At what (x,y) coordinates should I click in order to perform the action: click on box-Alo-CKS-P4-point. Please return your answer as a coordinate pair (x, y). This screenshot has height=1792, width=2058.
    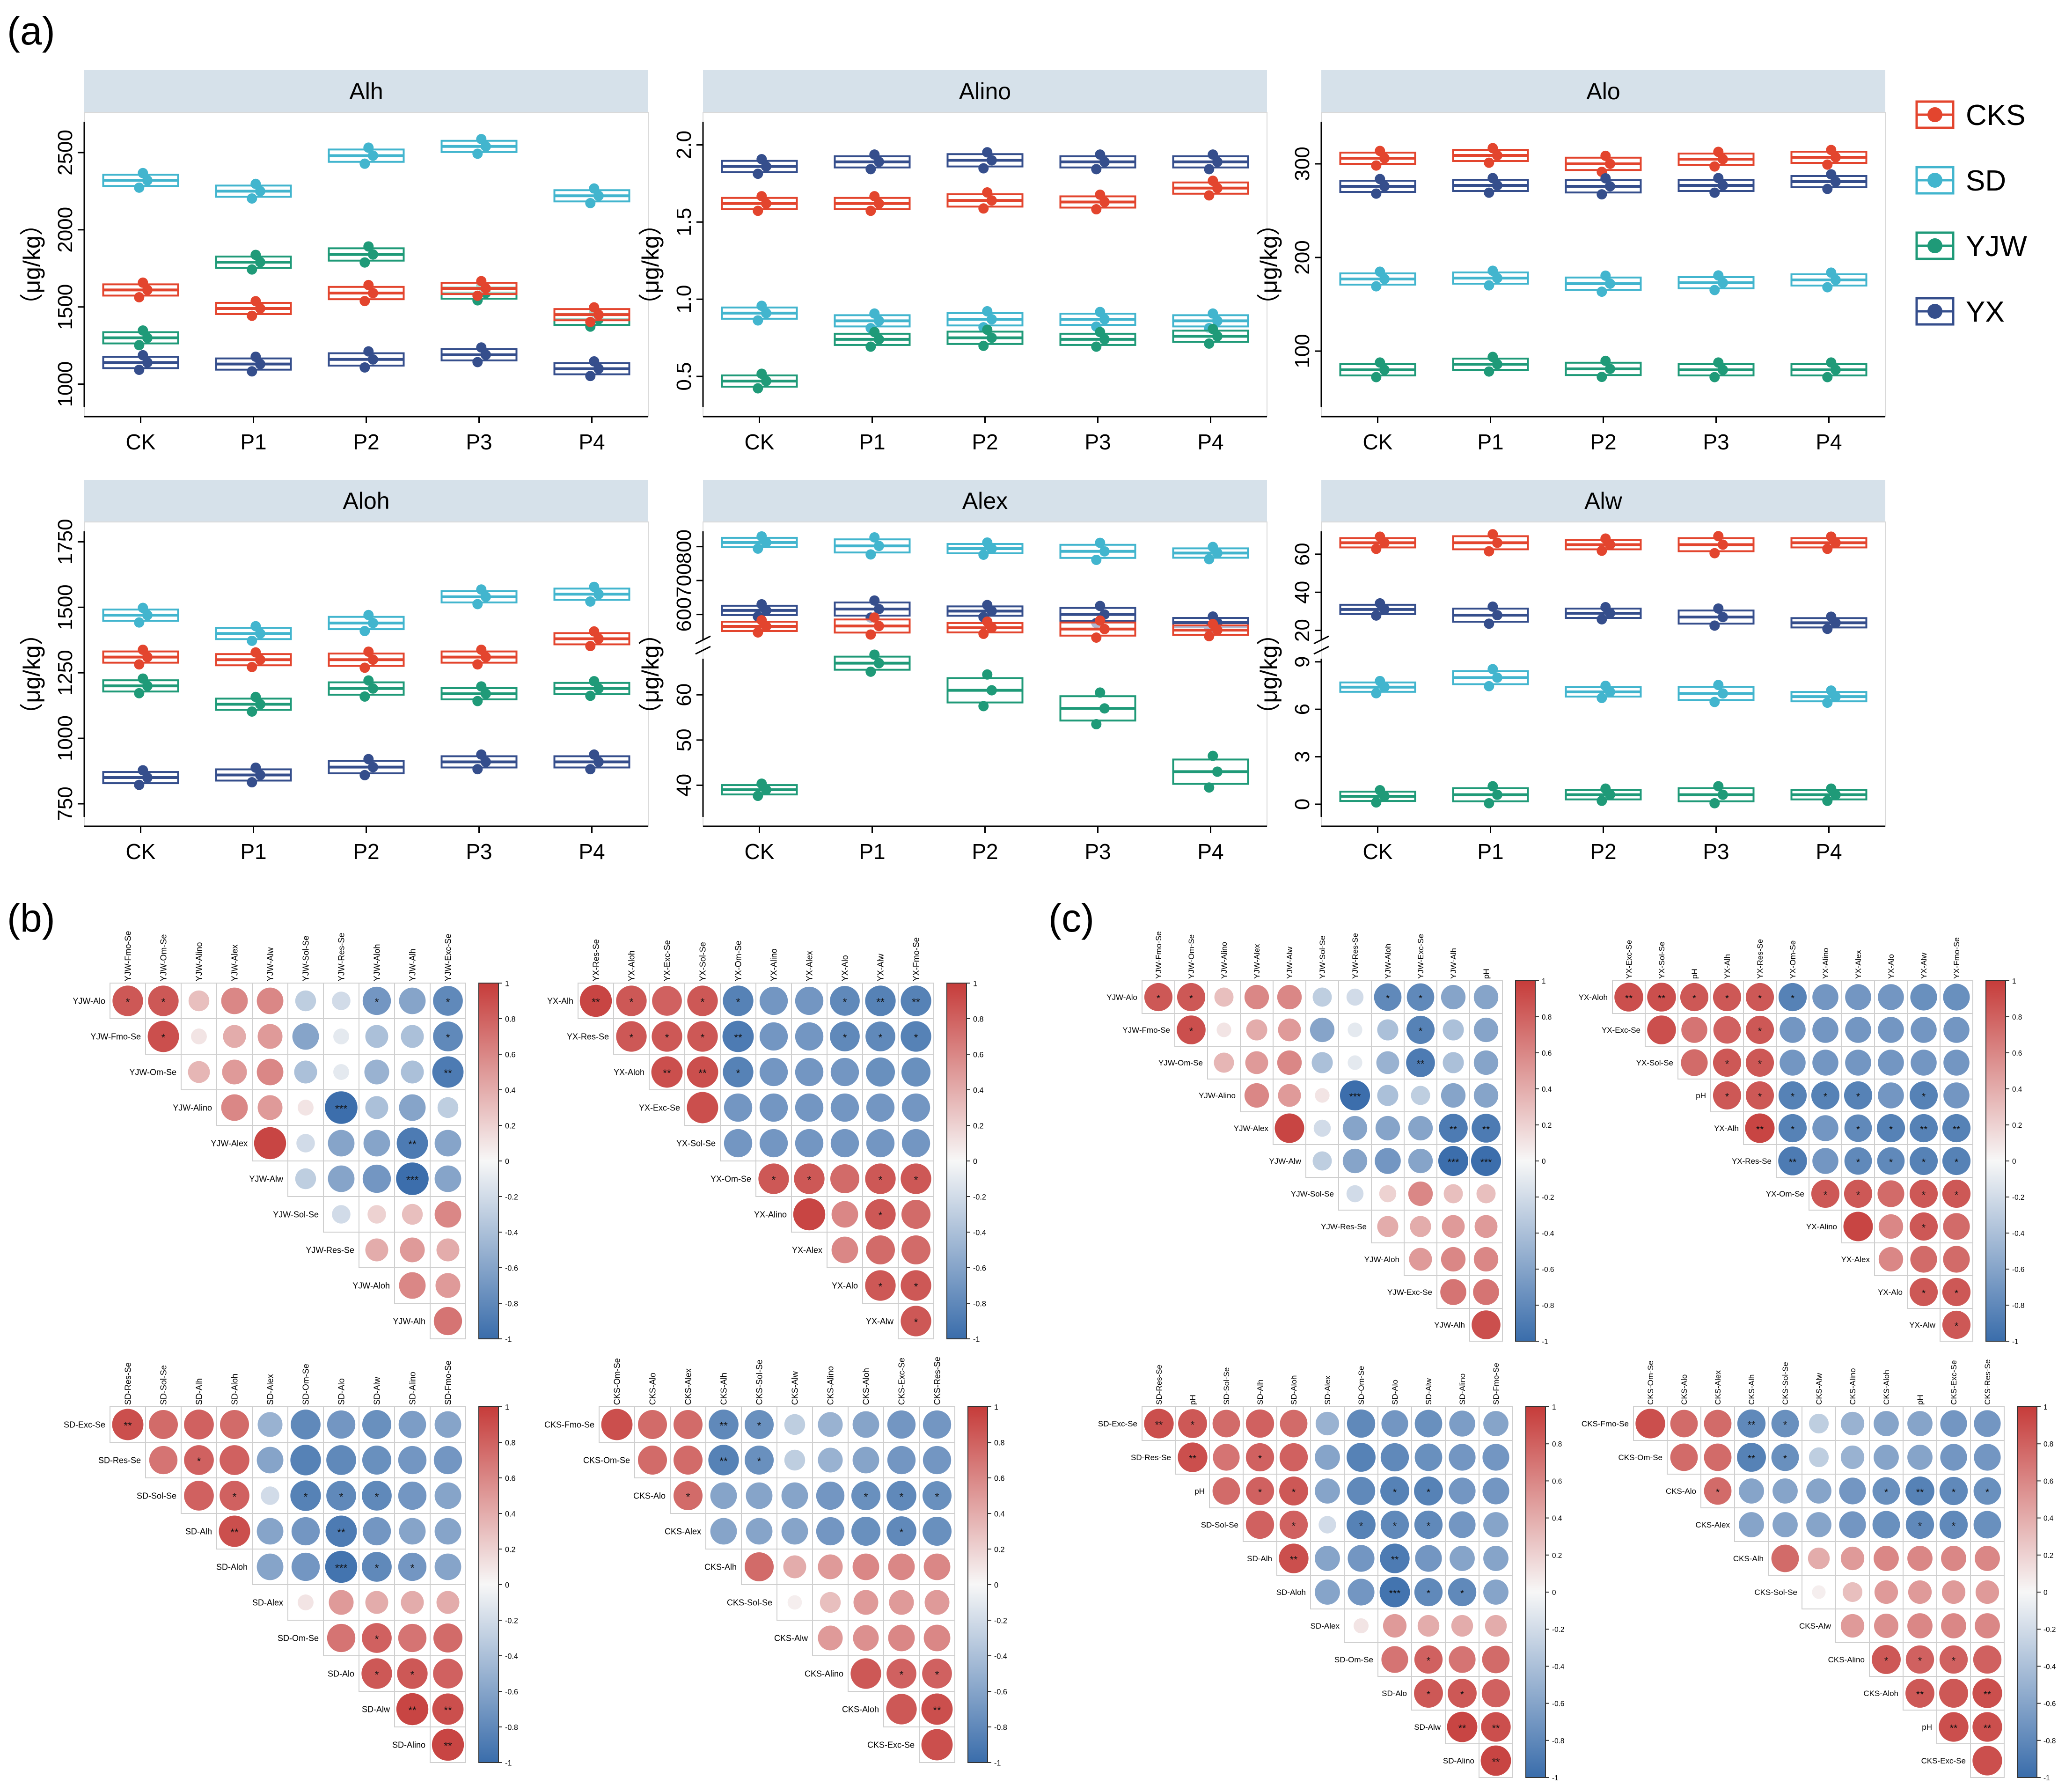
    Looking at the image, I should click on (1827, 164).